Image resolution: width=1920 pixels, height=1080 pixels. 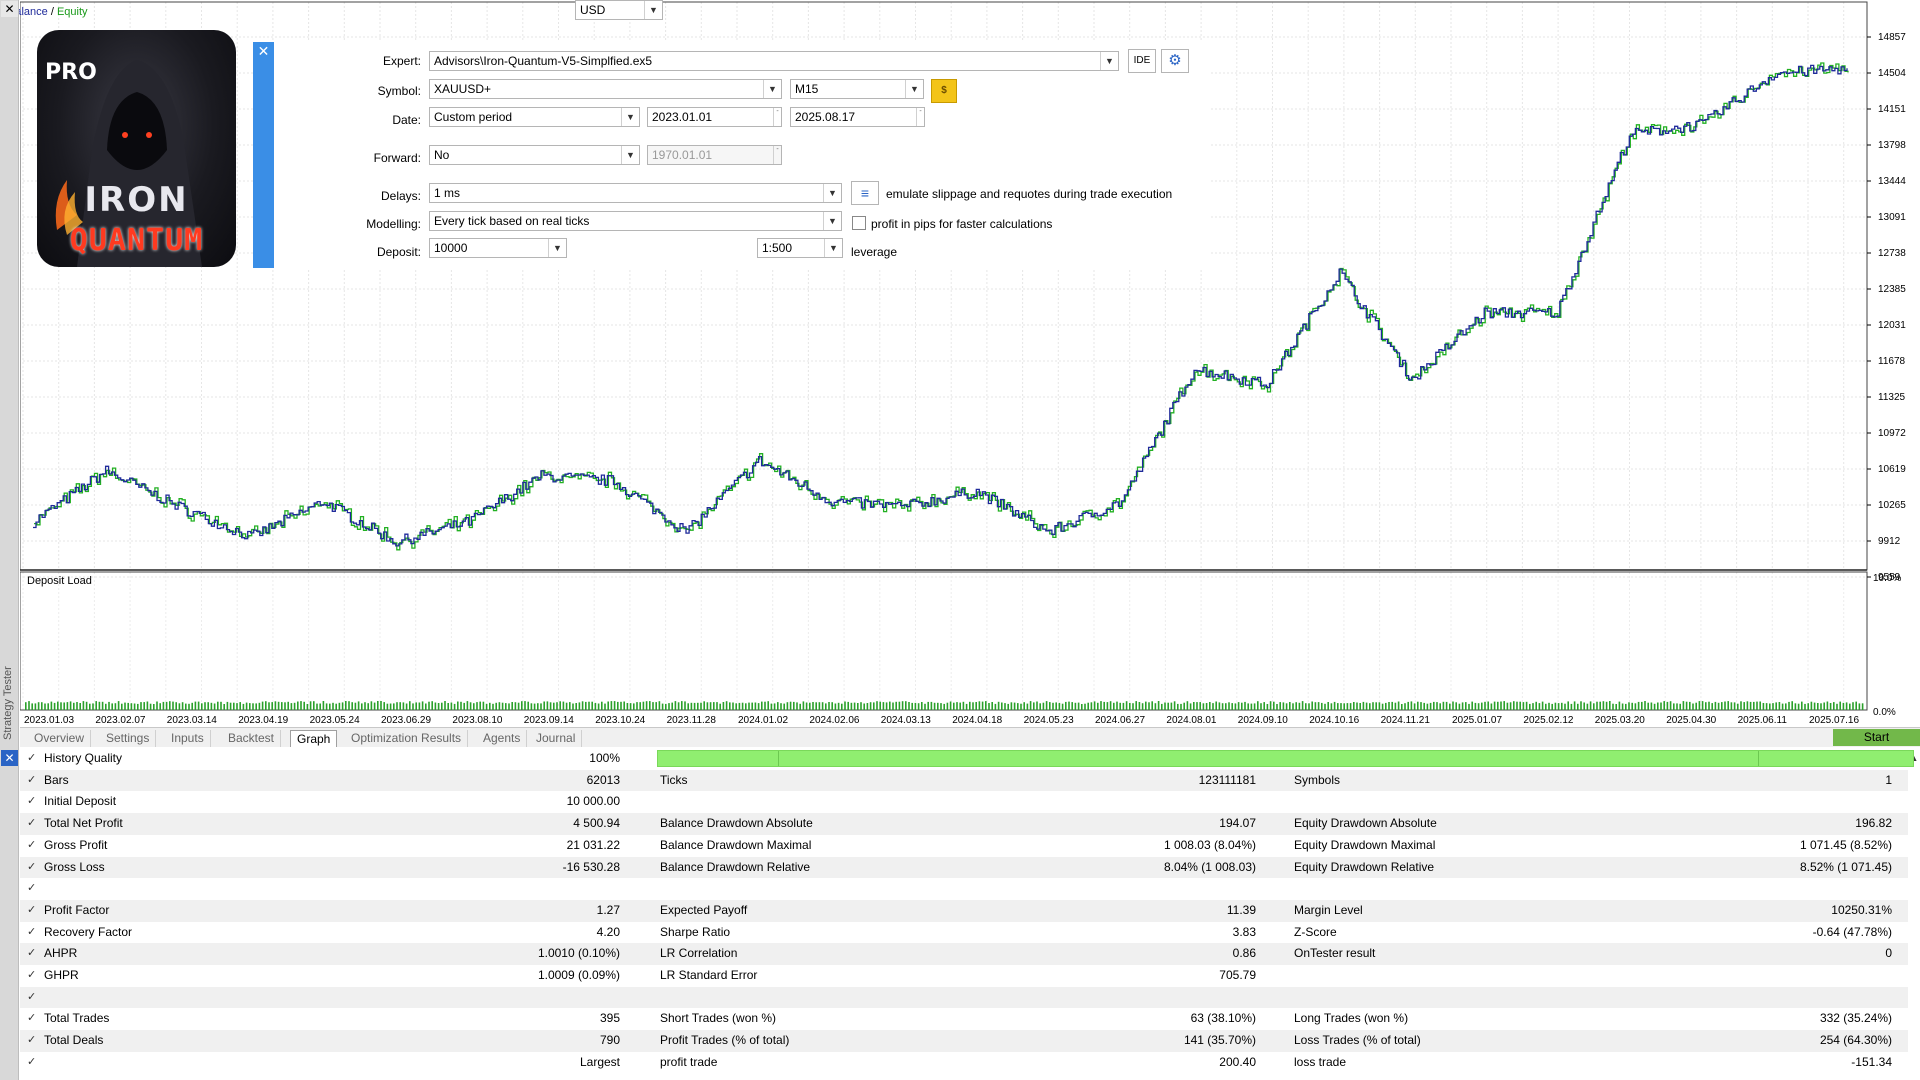 I want to click on tab-graph: Graph, so click(x=314, y=738).